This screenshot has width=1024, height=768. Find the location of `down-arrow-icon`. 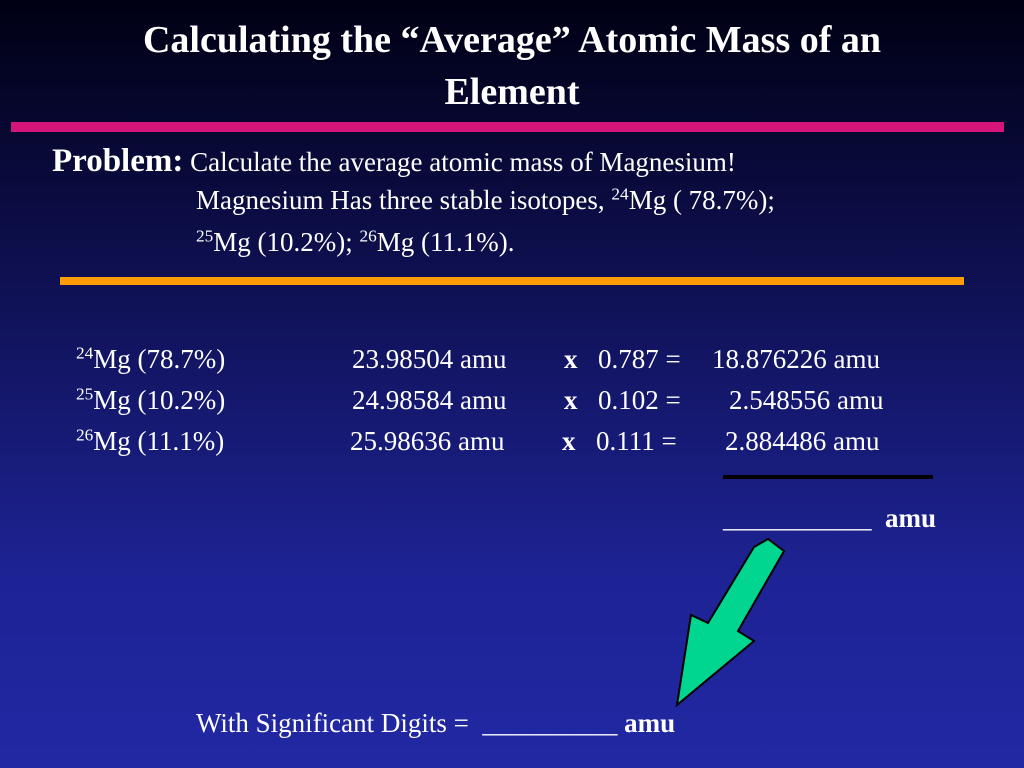

down-arrow-icon is located at coordinates (730, 622).